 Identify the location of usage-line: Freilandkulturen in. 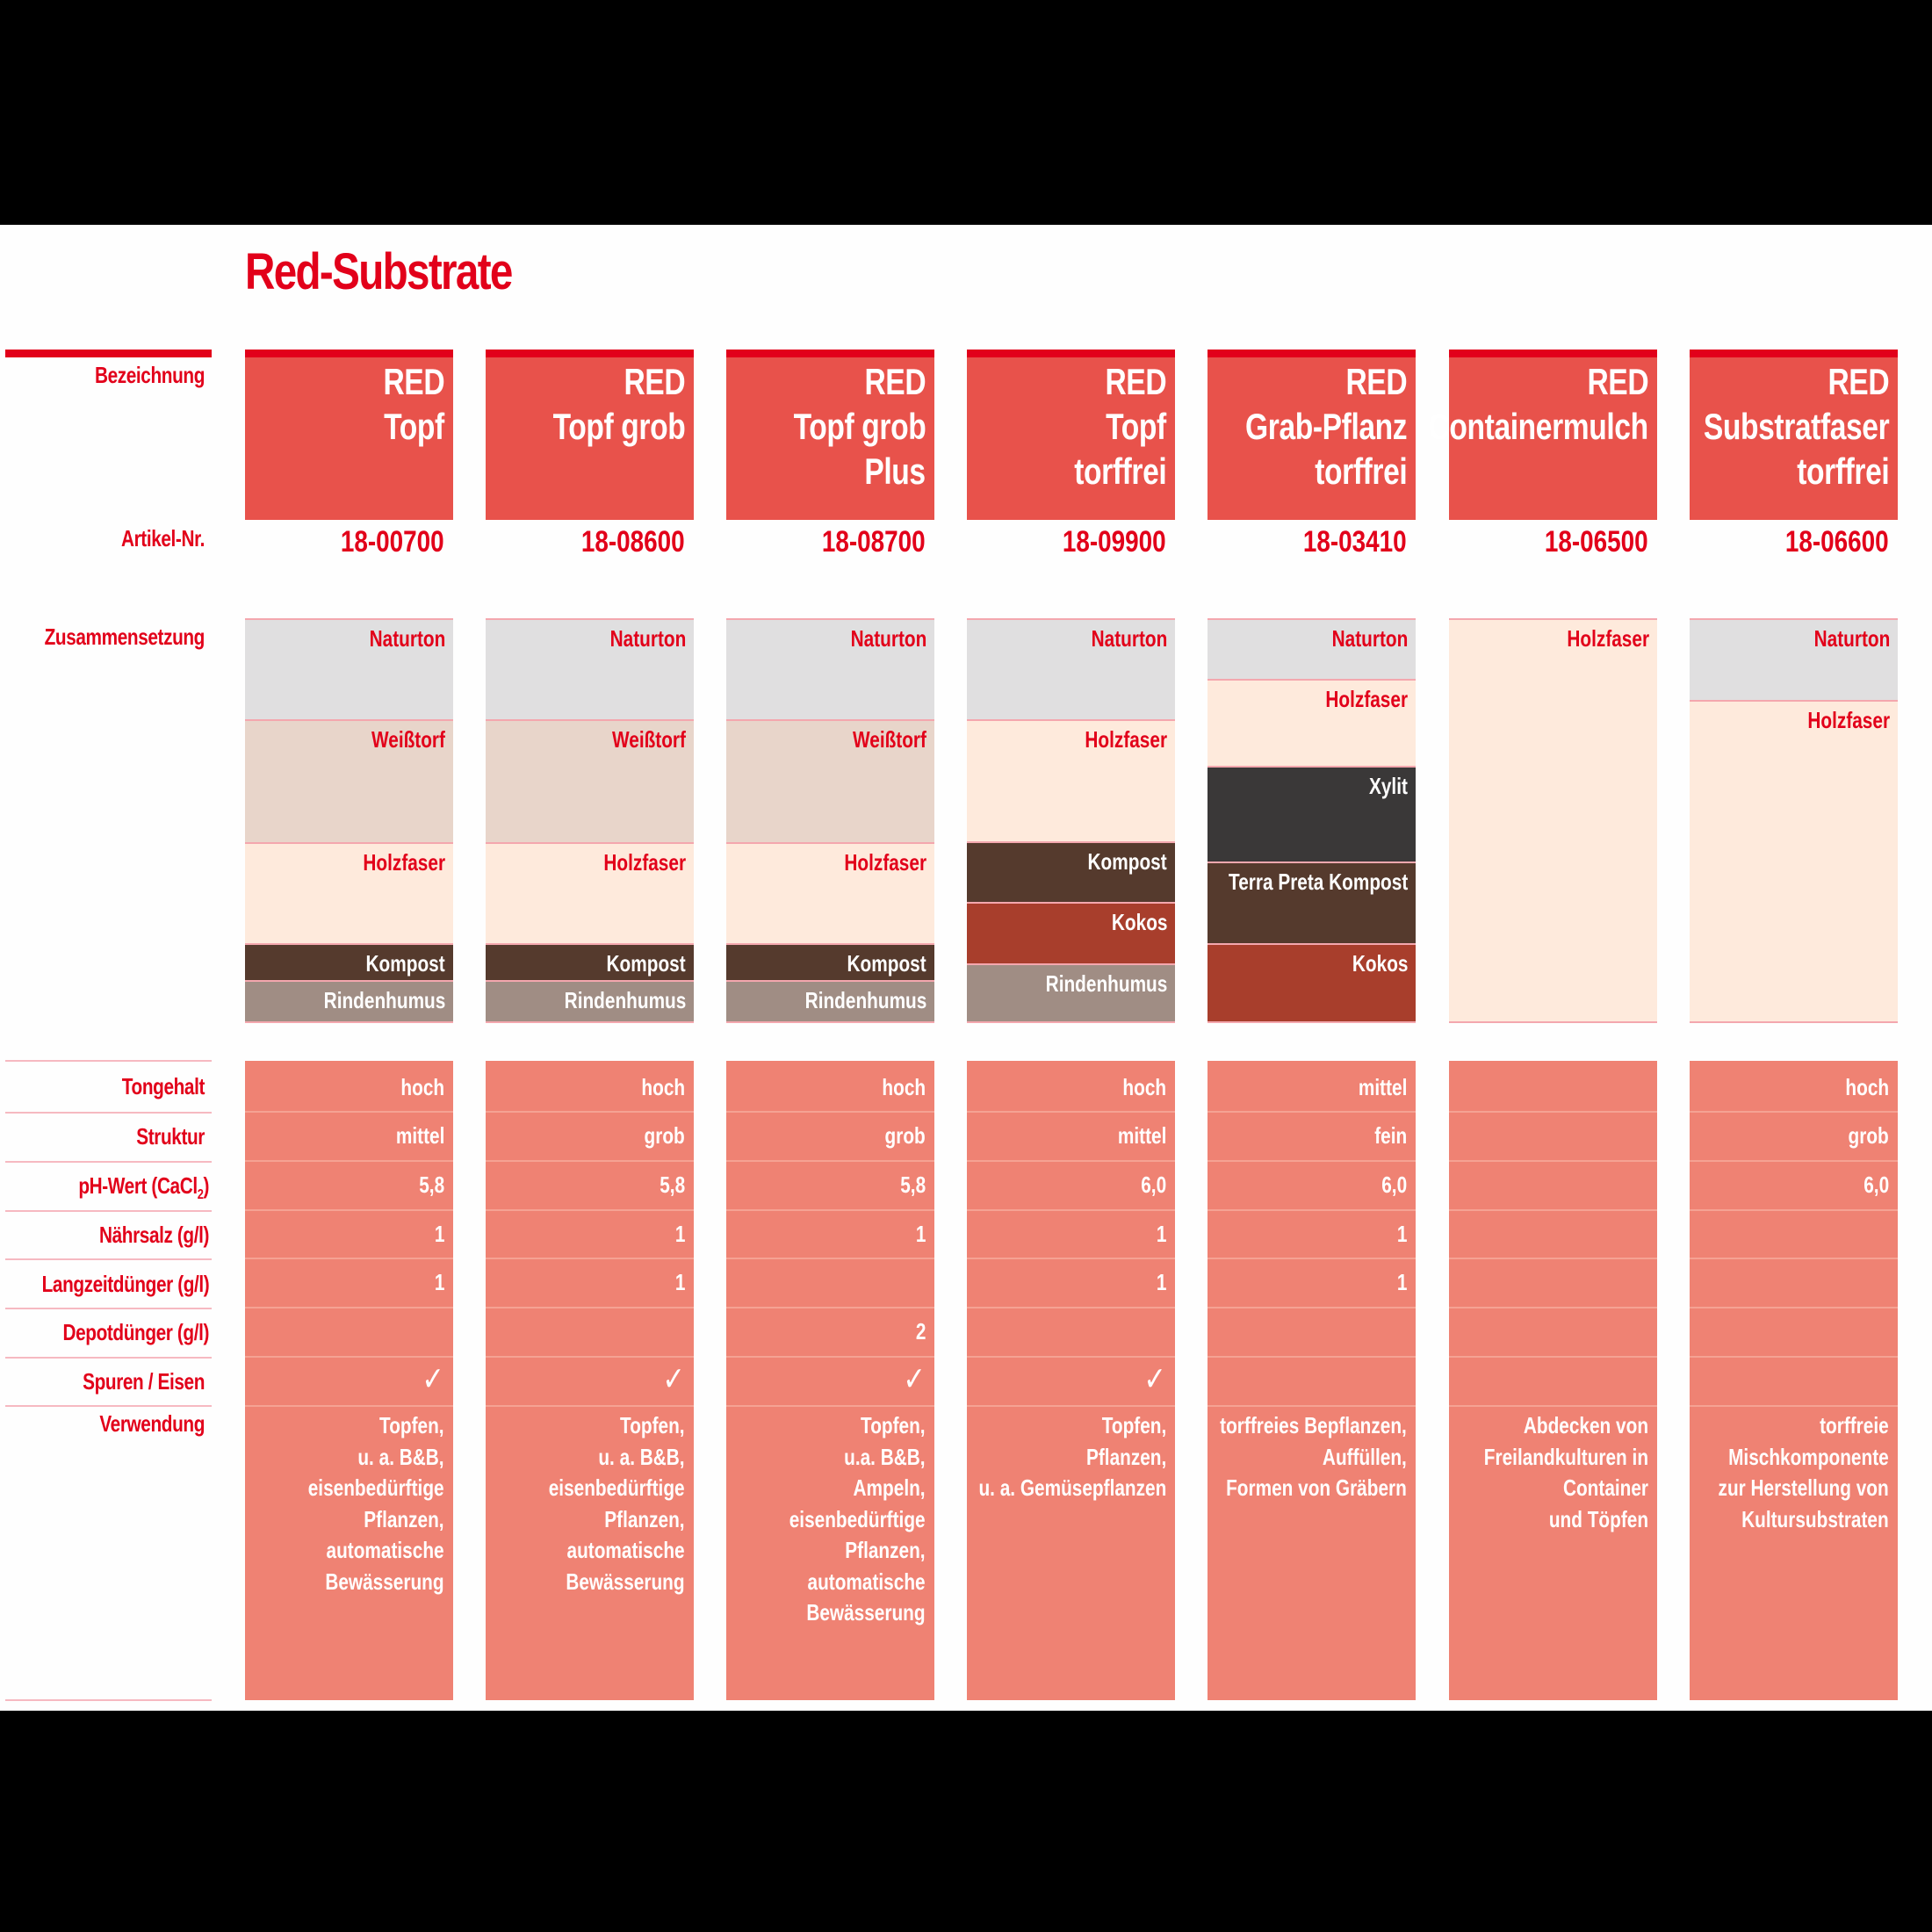
(1565, 1456).